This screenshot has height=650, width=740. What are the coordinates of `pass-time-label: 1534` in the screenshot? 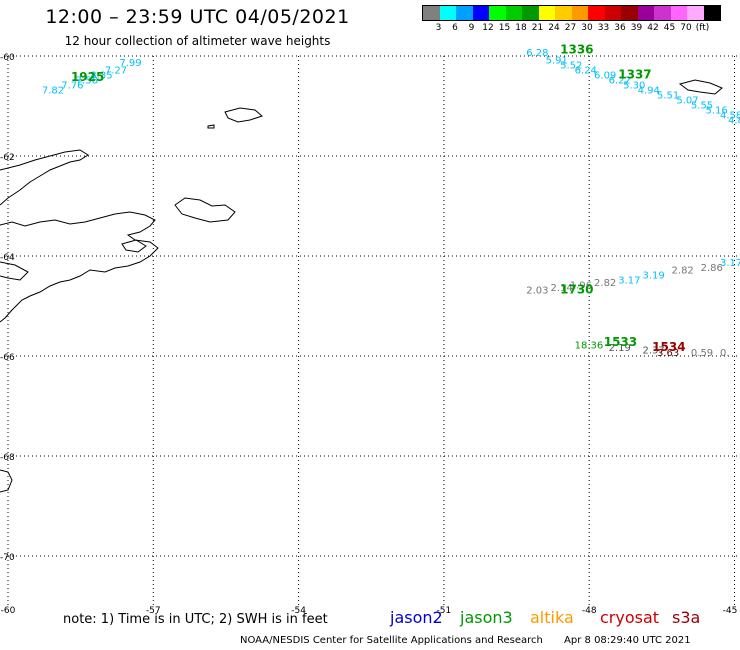 It's located at (668, 347).